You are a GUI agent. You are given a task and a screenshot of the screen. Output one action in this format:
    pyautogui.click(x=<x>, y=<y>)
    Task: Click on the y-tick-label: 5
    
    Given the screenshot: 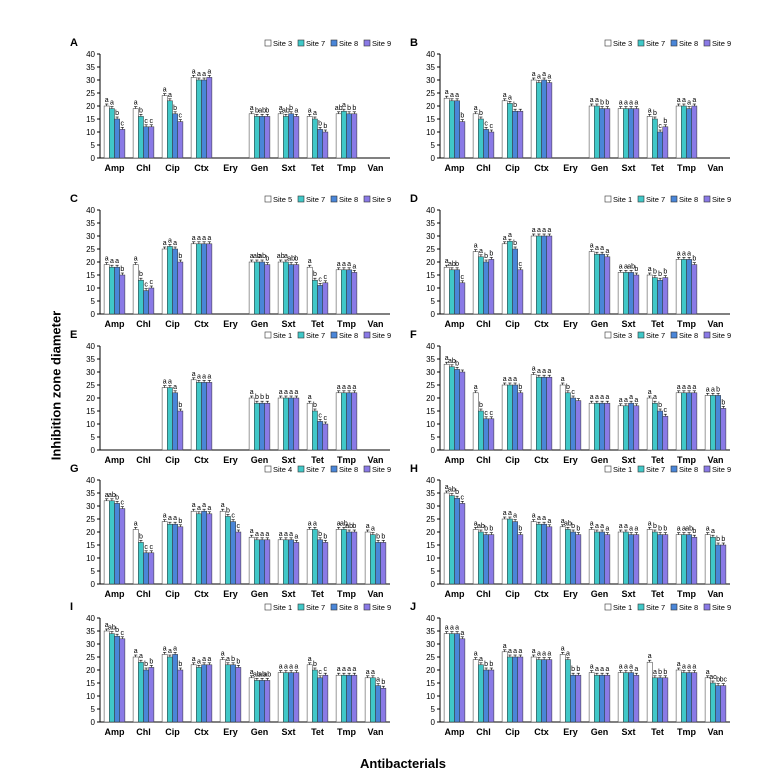 What is the action you would take?
    pyautogui.click(x=433, y=301)
    